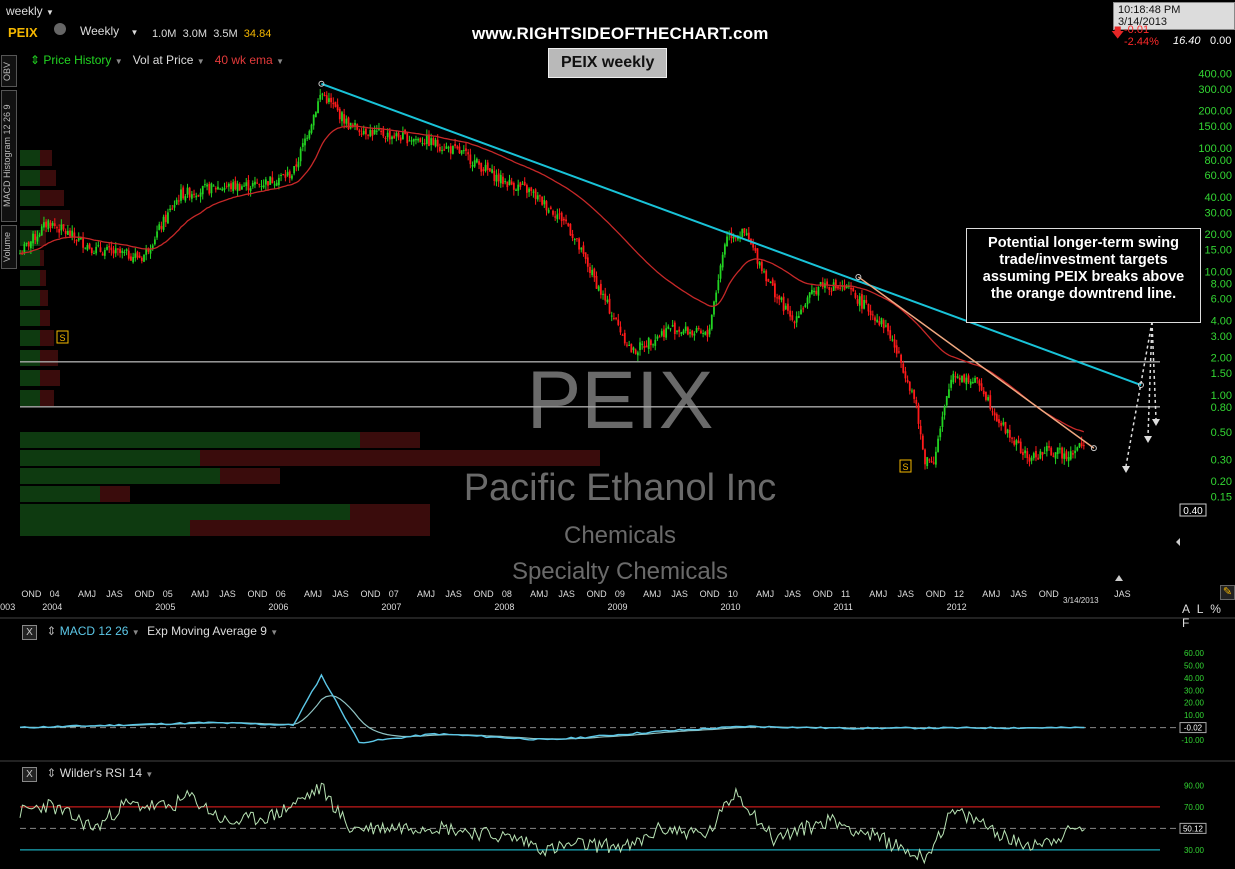  What do you see at coordinates (109, 31) in the screenshot?
I see `period-dropdown: Weekly ▼` at bounding box center [109, 31].